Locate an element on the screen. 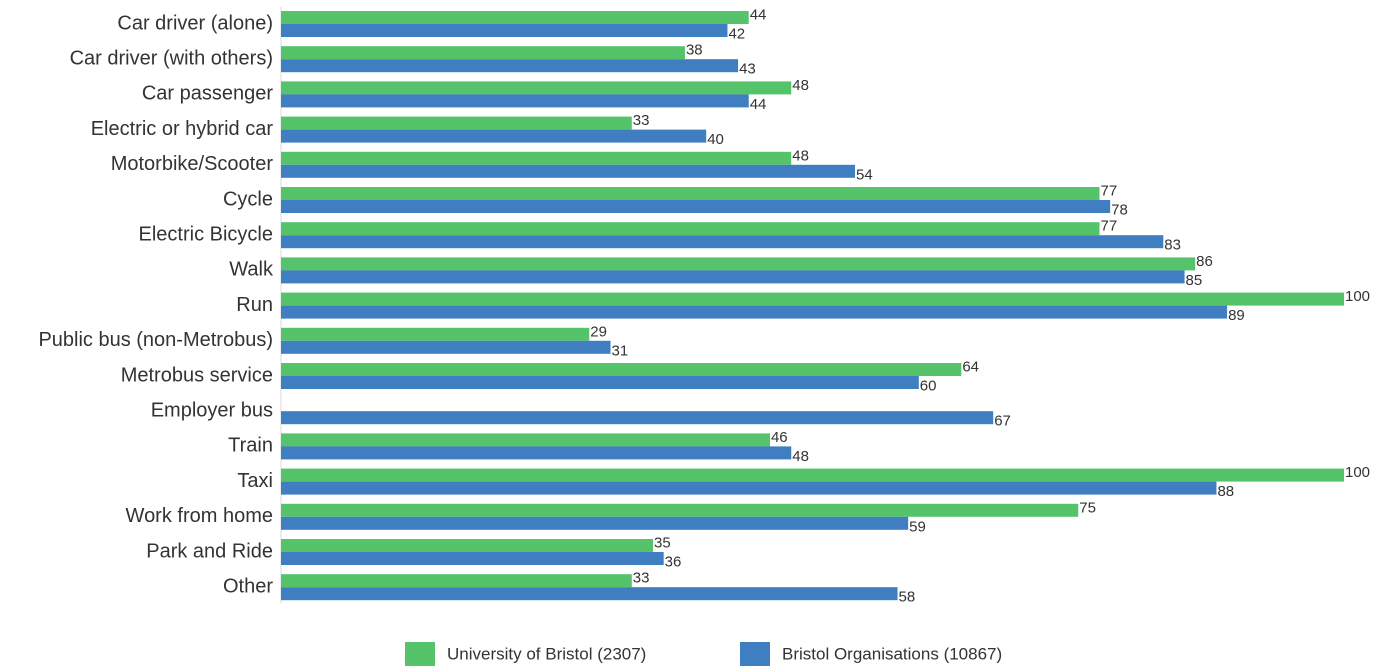 The height and width of the screenshot is (667, 1387). value-label: 89 is located at coordinates (1236, 315).